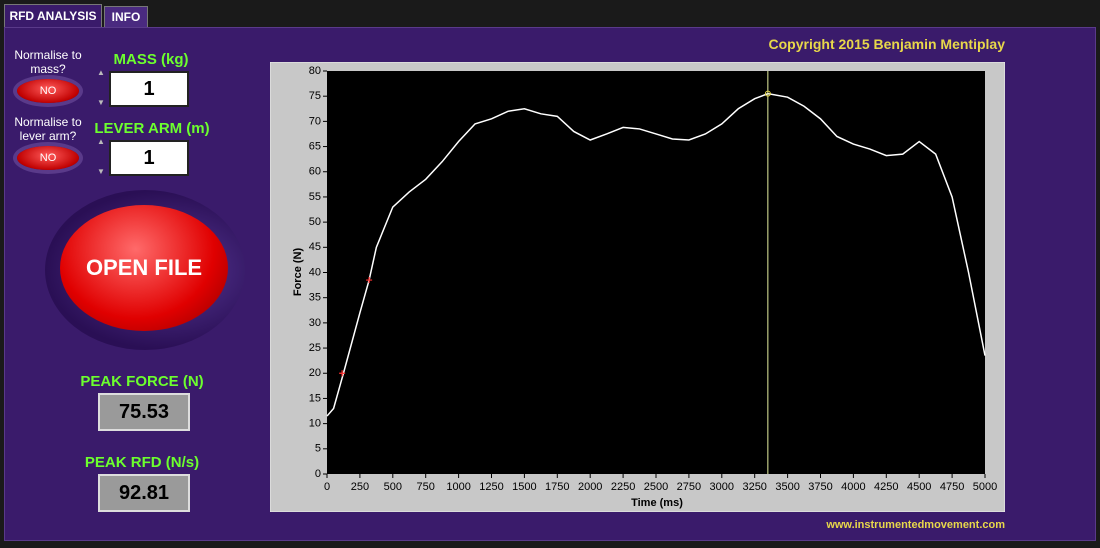  What do you see at coordinates (820, 487) in the screenshot?
I see `x-tick-label: 3750` at bounding box center [820, 487].